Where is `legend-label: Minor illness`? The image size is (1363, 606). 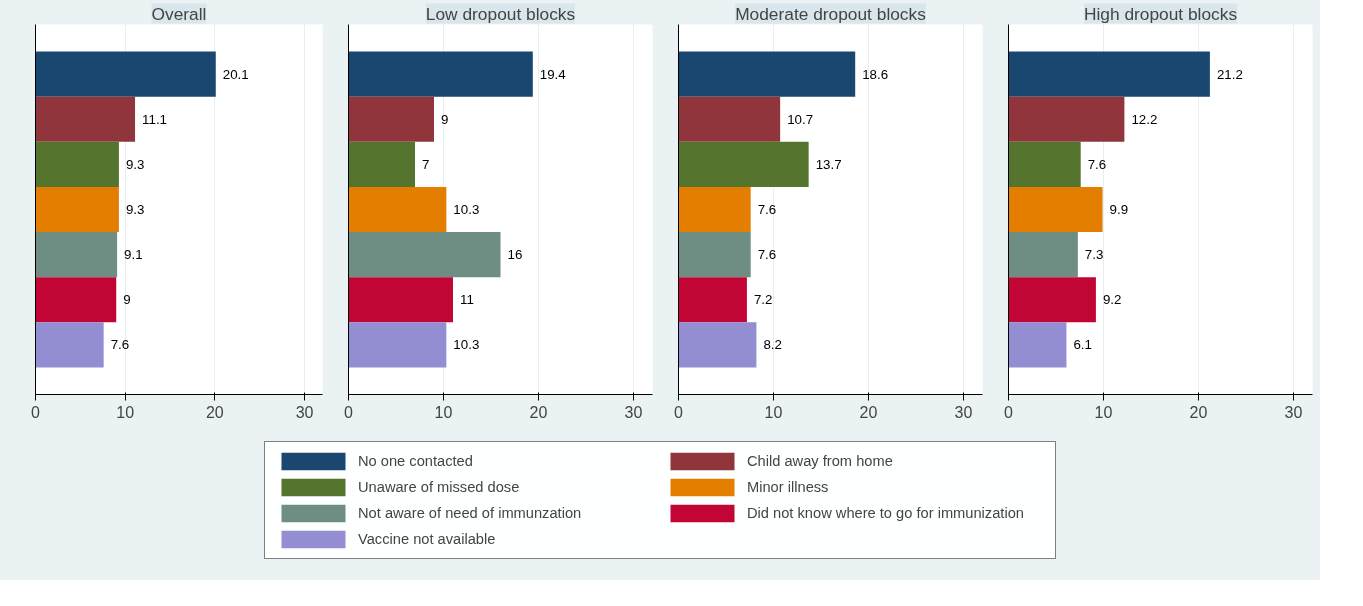
legend-label: Minor illness is located at coordinates (788, 487).